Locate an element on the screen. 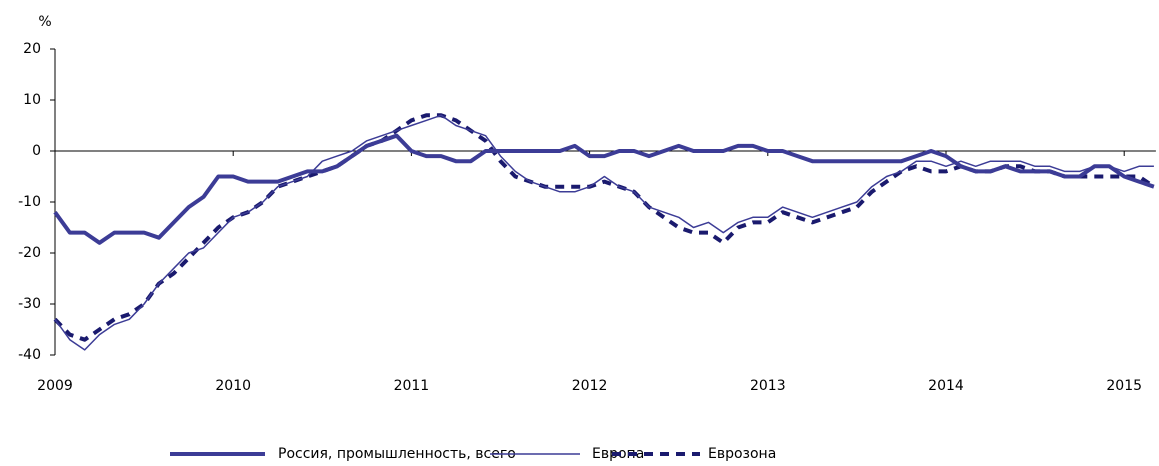 The image size is (1159, 466). x-tick-label: 2011 is located at coordinates (412, 386).